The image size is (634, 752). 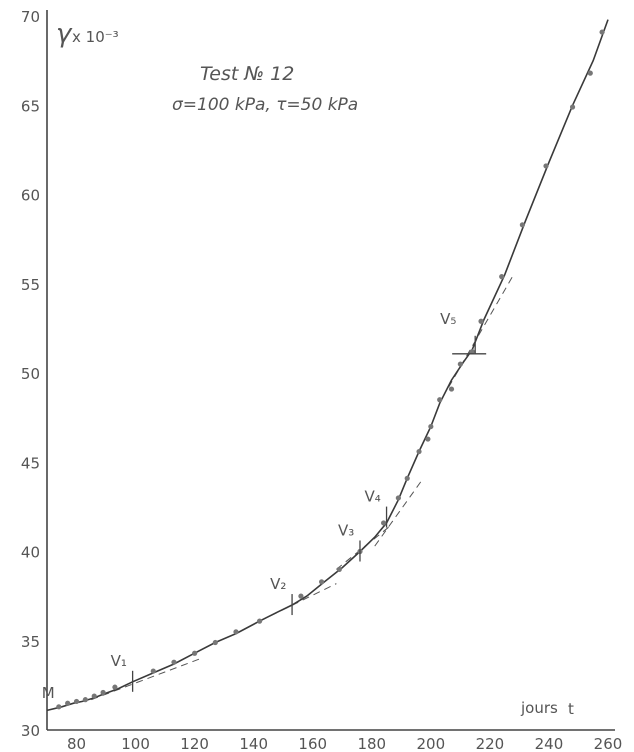 What do you see at coordinates (571, 709) in the screenshot?
I see `x-axis-label: t` at bounding box center [571, 709].